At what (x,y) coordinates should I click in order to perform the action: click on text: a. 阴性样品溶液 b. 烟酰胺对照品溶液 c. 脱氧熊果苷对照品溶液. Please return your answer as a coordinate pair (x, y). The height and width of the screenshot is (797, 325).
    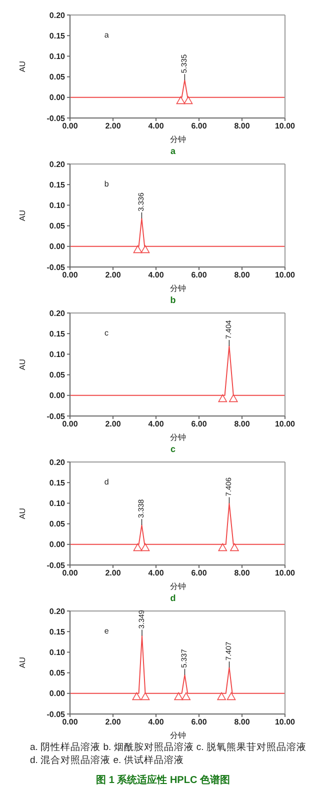
    Looking at the image, I should click on (169, 747).